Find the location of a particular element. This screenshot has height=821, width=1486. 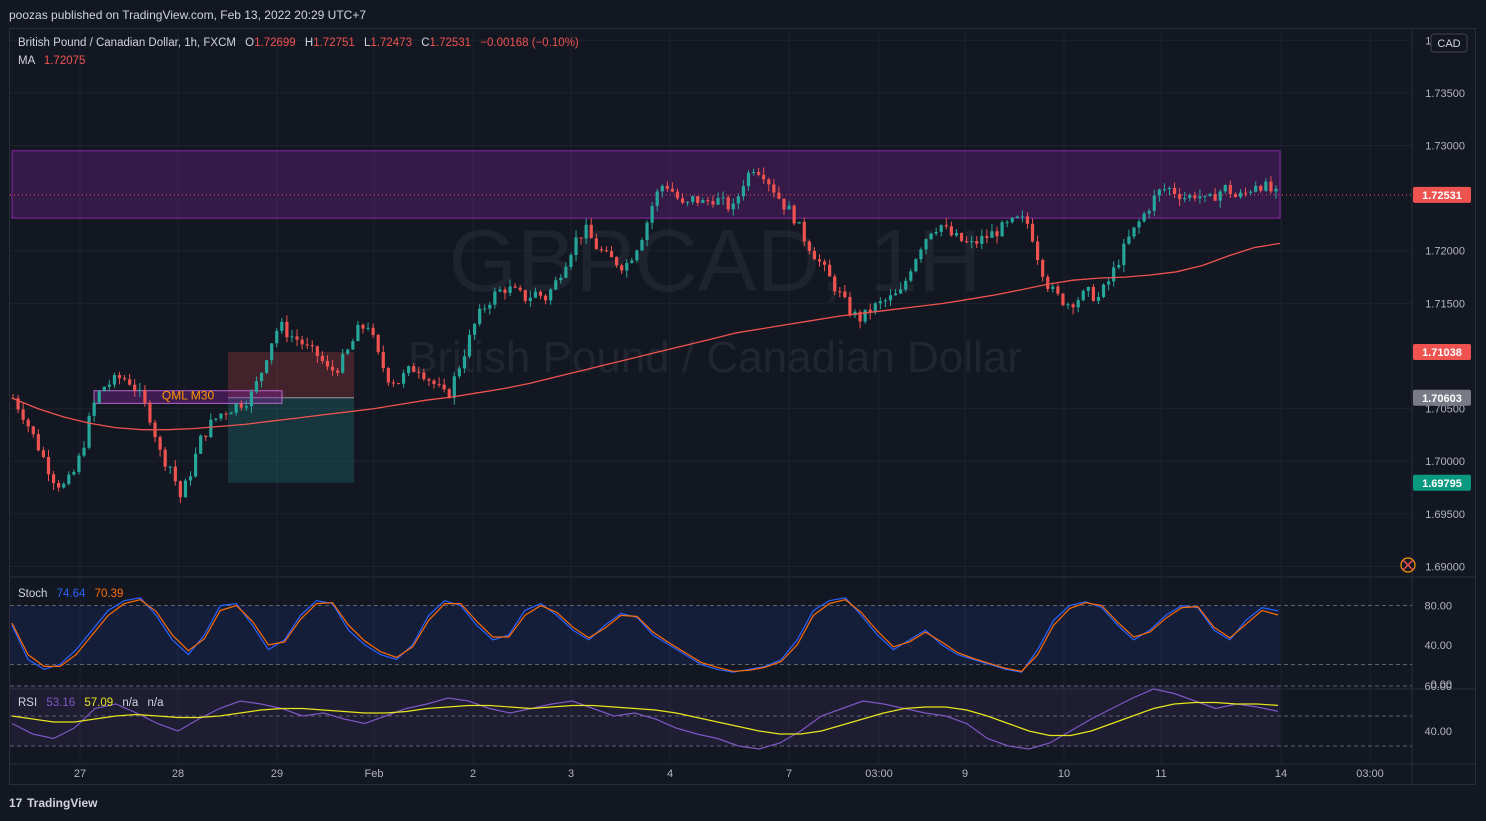

rsi-tick-label: 40.00 is located at coordinates (1438, 732).